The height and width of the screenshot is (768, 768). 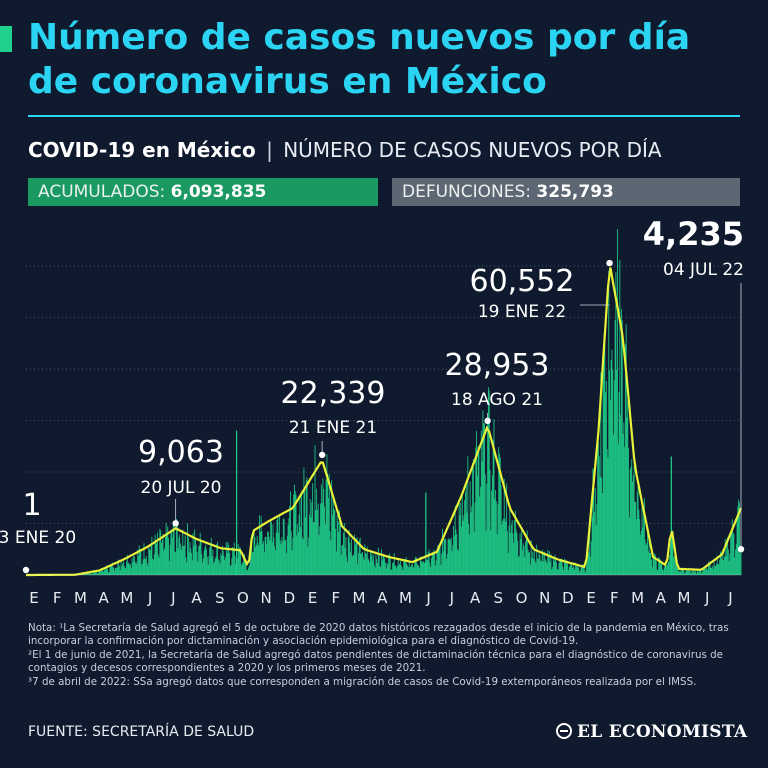 I want to click on defunciones-label: DEFUNCIONES:, so click(x=467, y=192).